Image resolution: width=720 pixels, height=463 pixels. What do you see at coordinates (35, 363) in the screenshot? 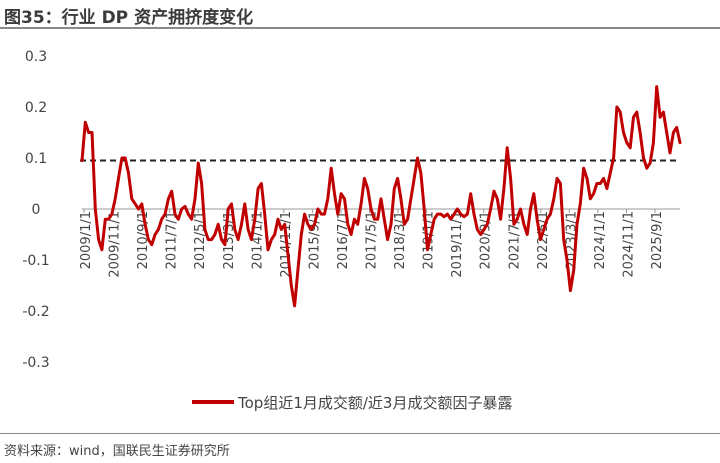
I see `y-tick-label: -0.3` at bounding box center [35, 363].